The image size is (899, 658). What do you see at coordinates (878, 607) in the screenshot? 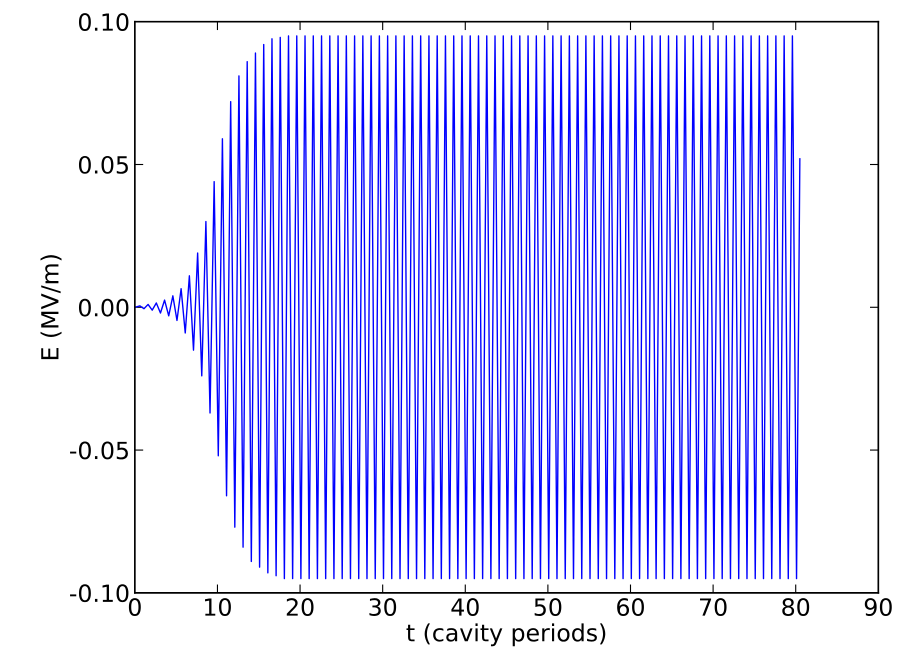
I see `x-tick-label: 90` at bounding box center [878, 607].